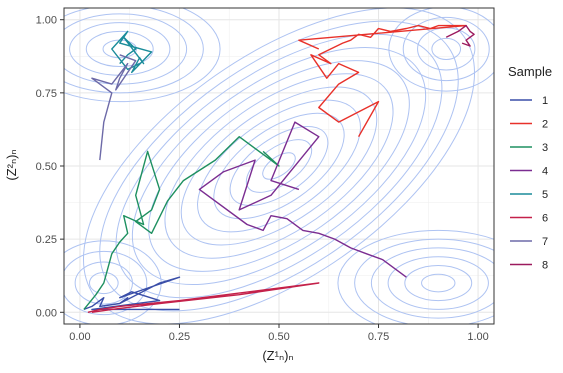  What do you see at coordinates (179, 337) in the screenshot?
I see `x-tick-label: 0.25` at bounding box center [179, 337].